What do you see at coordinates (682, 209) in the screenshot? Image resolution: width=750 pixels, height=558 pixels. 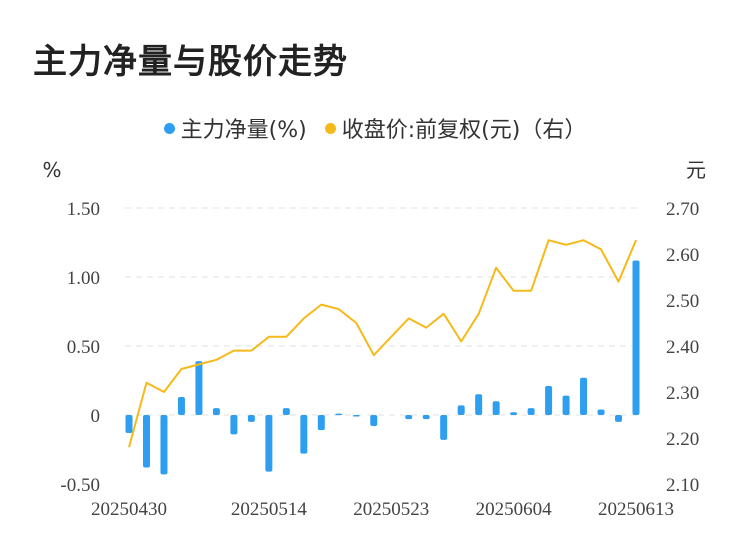 I see `y-right-tick-label: 2.70` at bounding box center [682, 209].